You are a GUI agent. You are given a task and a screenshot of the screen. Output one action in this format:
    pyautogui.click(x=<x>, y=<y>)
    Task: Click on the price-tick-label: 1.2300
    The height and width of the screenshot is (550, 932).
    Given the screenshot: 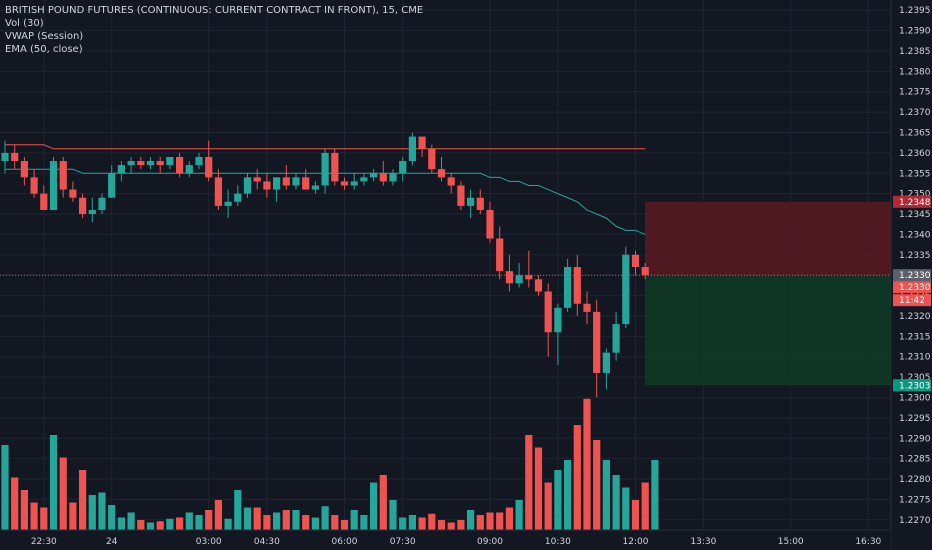 What is the action you would take?
    pyautogui.click(x=915, y=399)
    